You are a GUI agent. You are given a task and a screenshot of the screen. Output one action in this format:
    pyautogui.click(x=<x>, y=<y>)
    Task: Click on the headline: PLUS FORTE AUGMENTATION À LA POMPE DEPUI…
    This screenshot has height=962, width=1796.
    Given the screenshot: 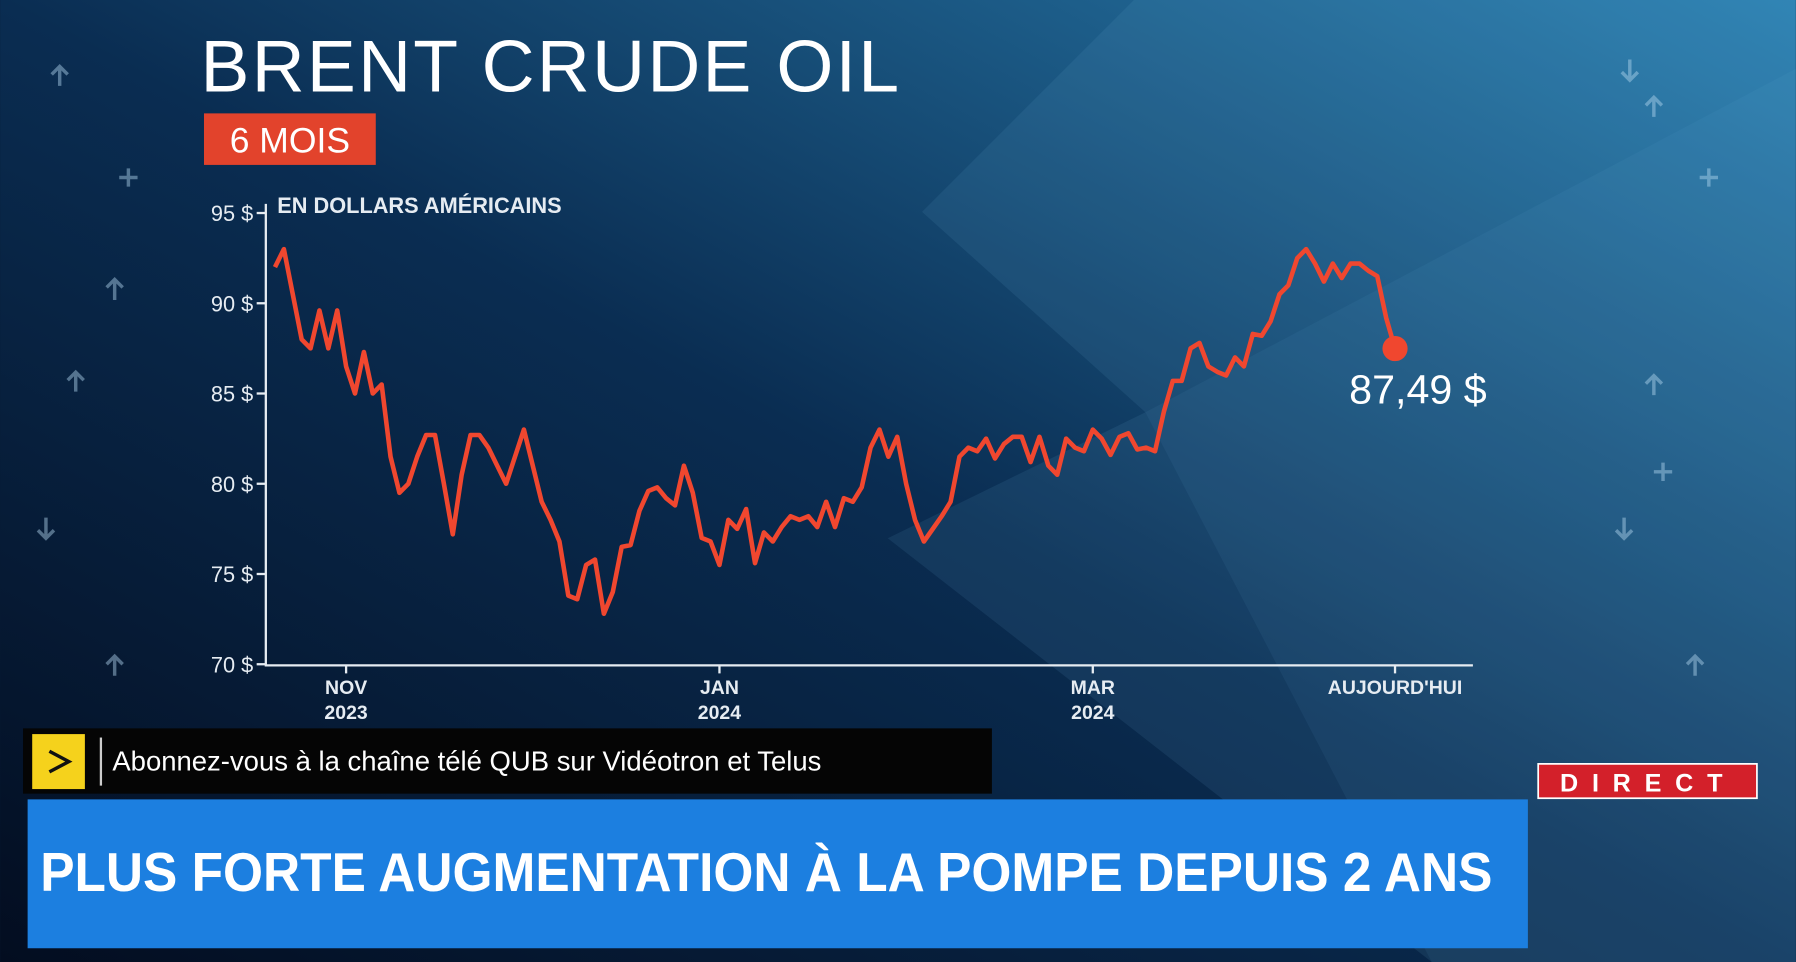 What is the action you would take?
    pyautogui.click(x=766, y=872)
    